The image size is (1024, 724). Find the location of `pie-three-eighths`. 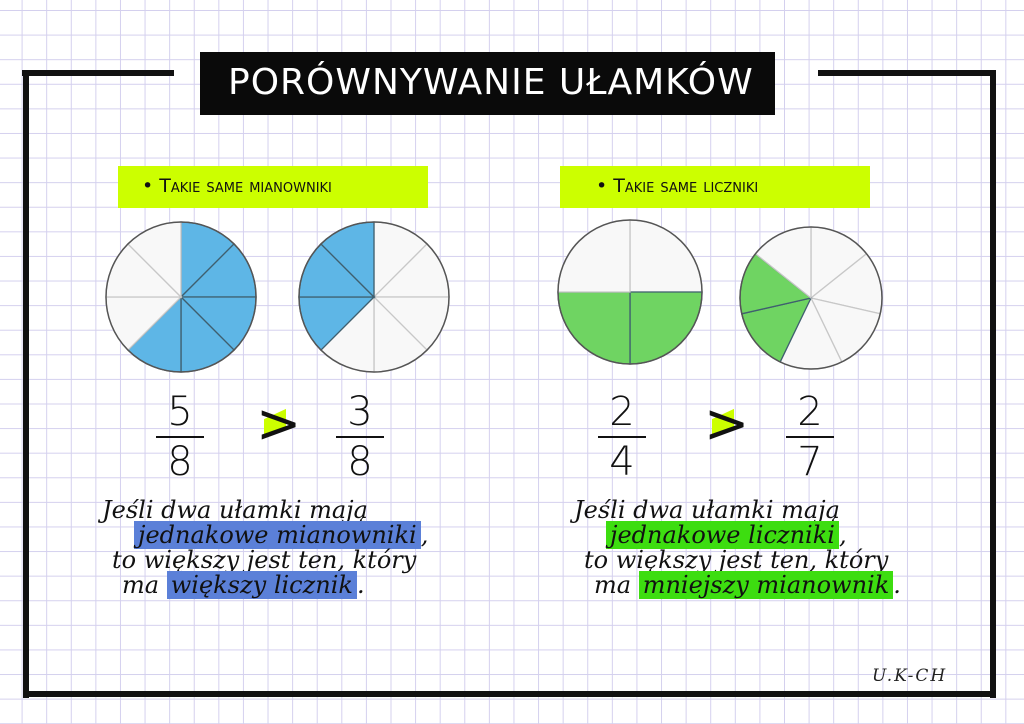

pie-three-eighths is located at coordinates (374, 297).